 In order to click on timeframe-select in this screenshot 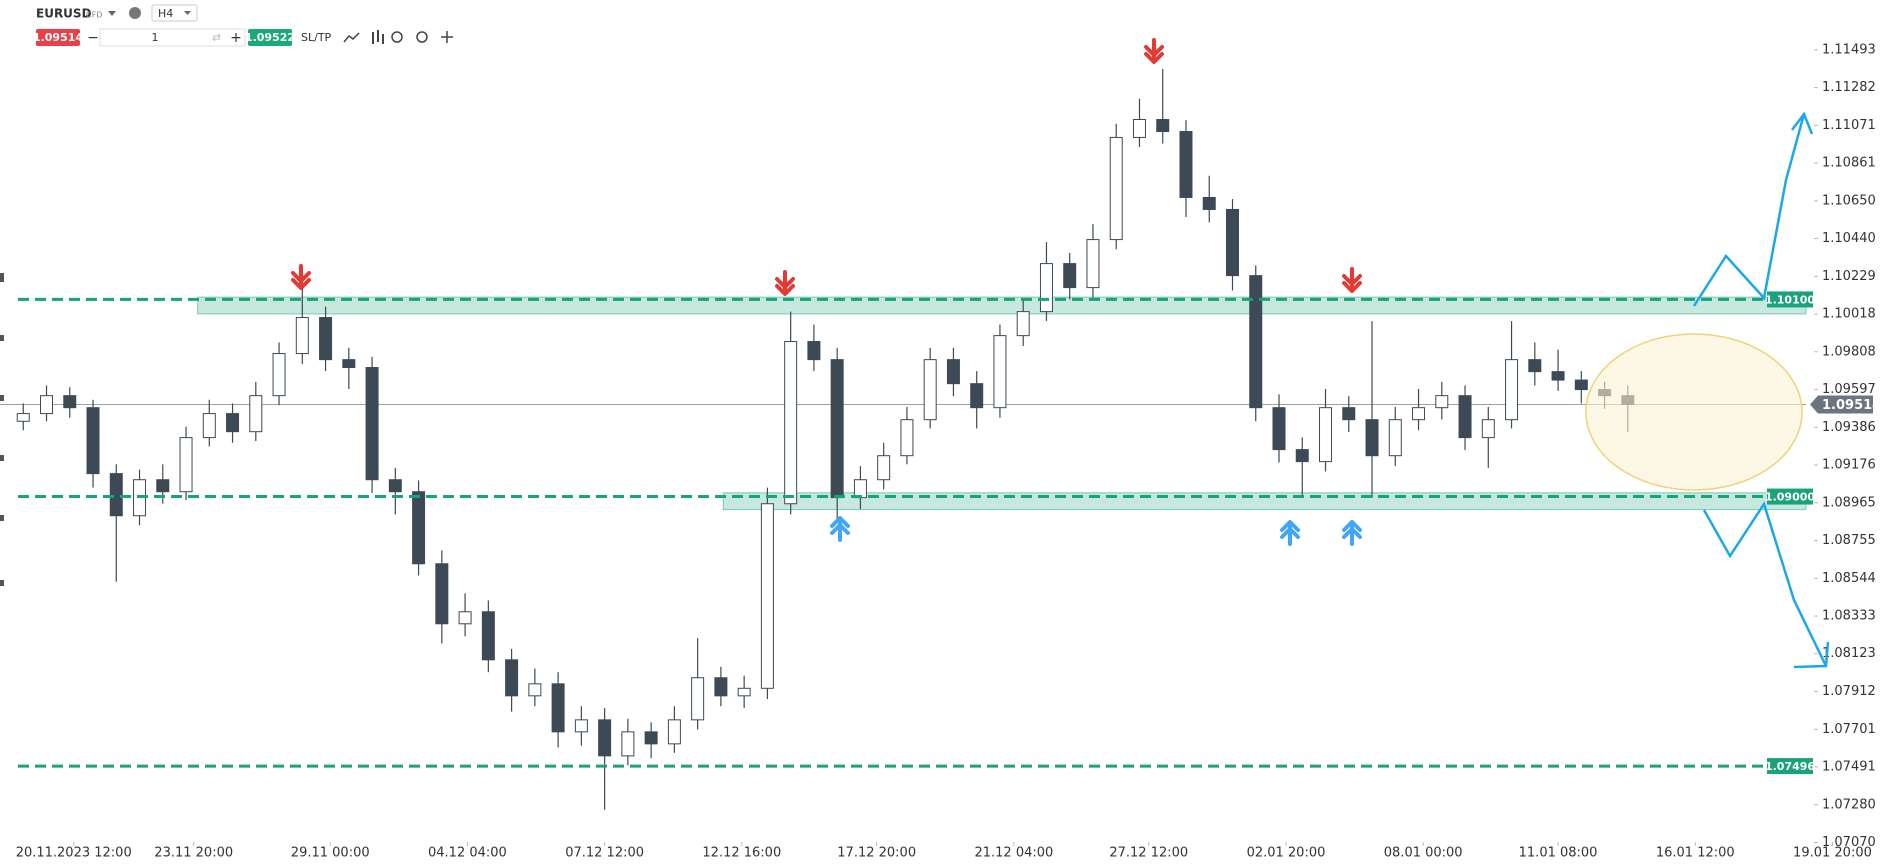, I will do `click(174, 13)`.